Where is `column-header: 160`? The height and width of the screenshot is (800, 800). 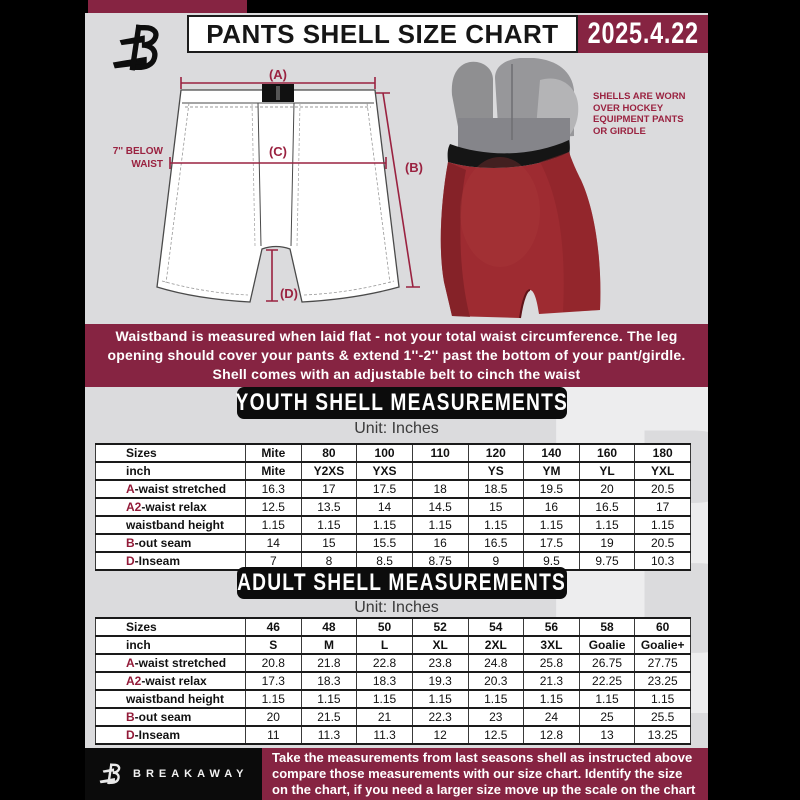
column-header: 160 is located at coordinates (607, 453).